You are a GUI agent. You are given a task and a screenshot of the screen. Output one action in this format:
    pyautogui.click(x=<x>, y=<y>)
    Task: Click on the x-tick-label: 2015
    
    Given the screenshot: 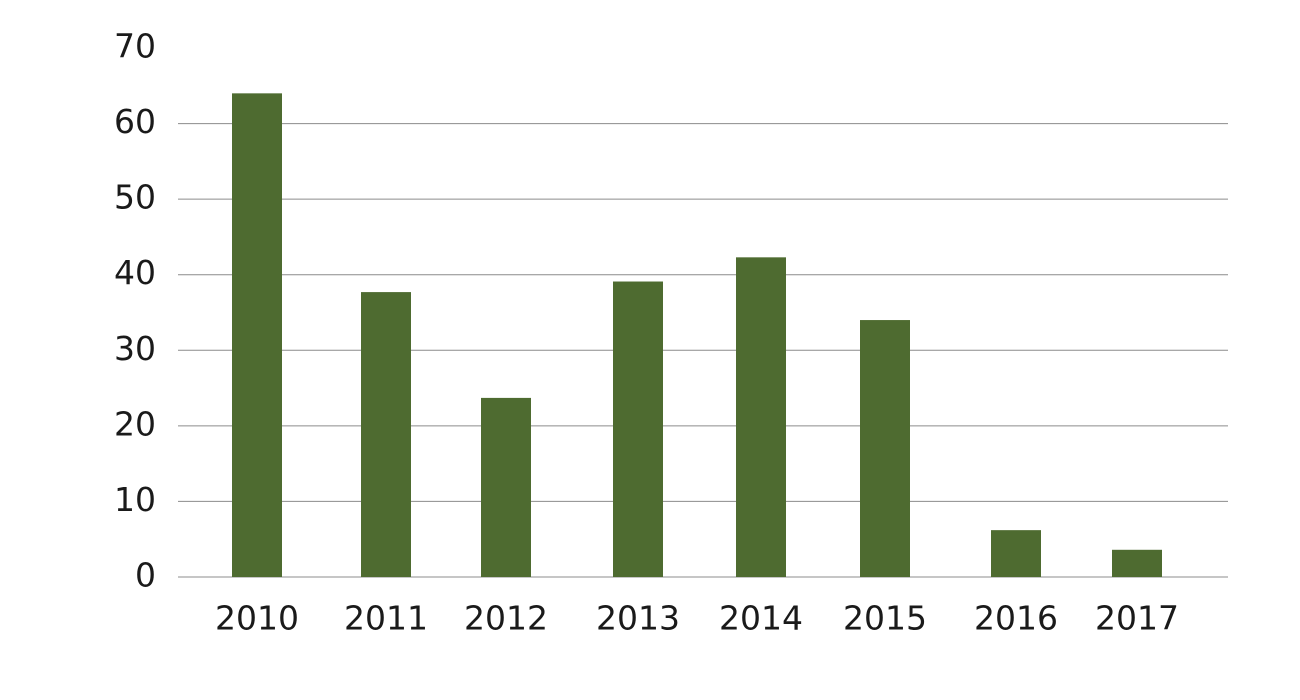 What is the action you would take?
    pyautogui.click(x=885, y=618)
    